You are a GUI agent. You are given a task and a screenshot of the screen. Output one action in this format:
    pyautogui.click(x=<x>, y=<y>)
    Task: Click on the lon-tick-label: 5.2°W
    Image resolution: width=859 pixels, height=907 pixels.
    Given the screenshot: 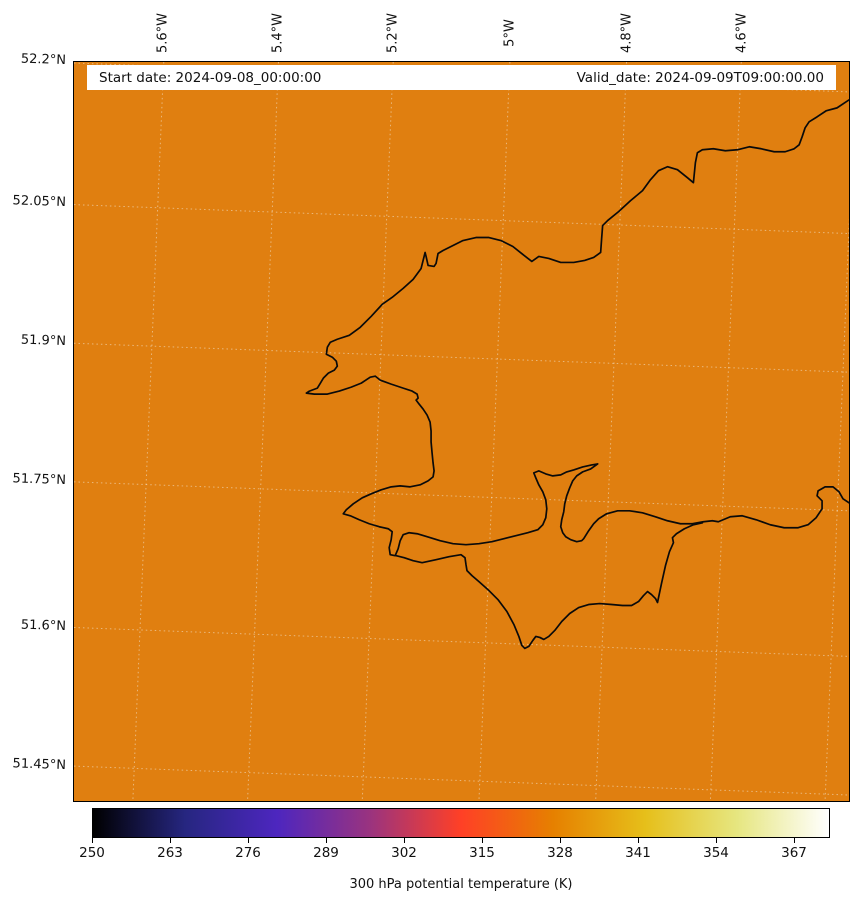 What is the action you would take?
    pyautogui.click(x=393, y=33)
    